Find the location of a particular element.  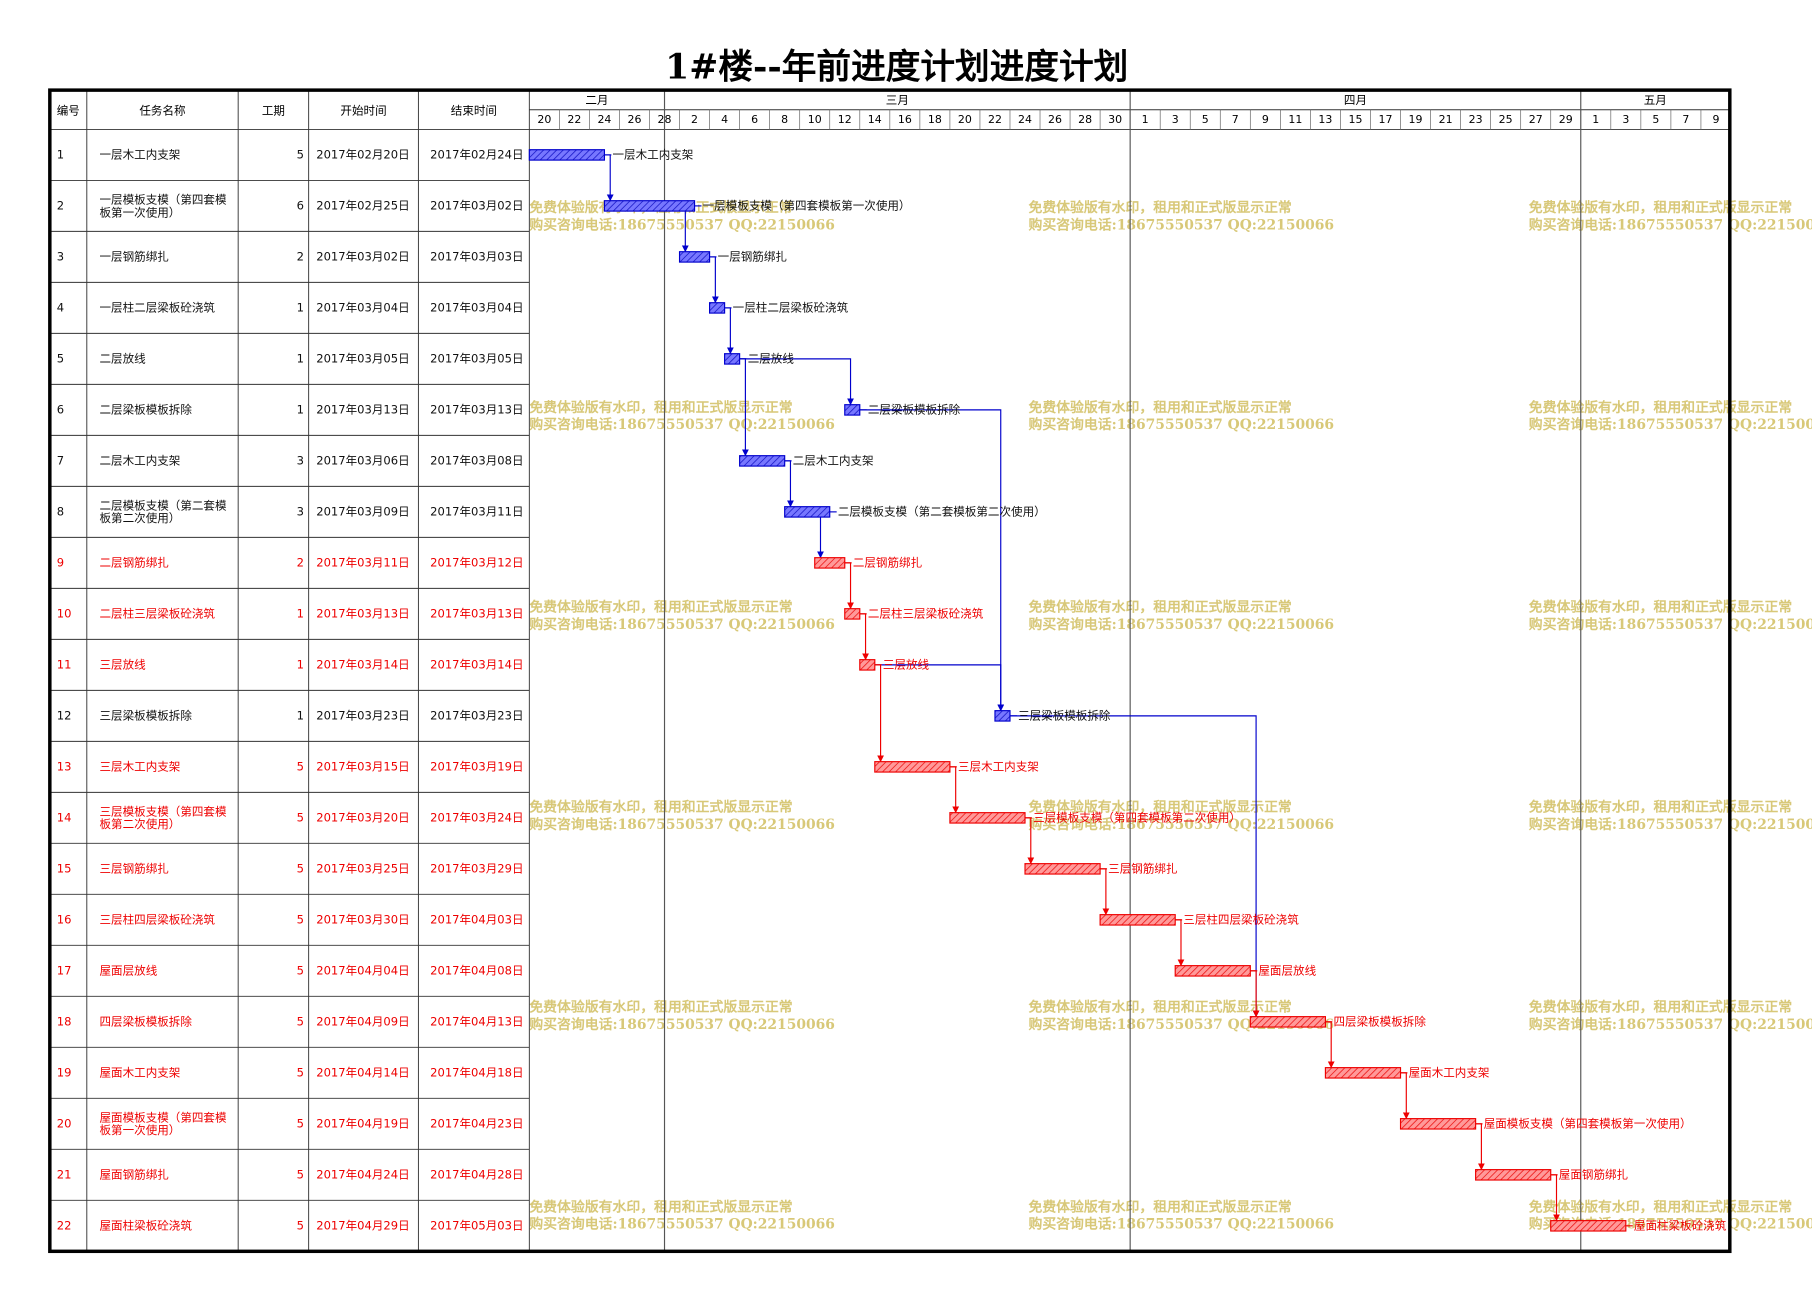

bar-label: 二层柱三层梁板砼浇筑 is located at coordinates (926, 613).